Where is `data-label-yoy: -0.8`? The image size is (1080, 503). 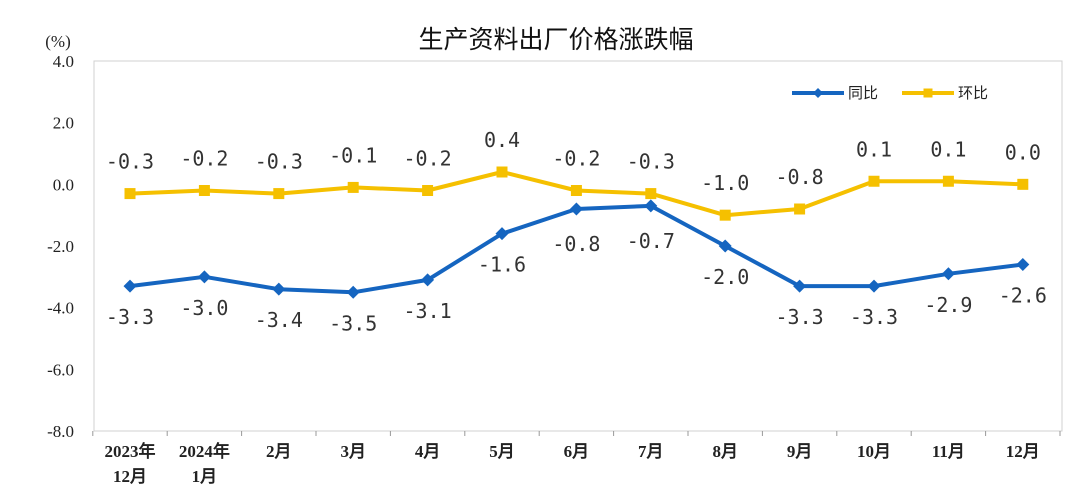 data-label-yoy: -0.8 is located at coordinates (576, 244).